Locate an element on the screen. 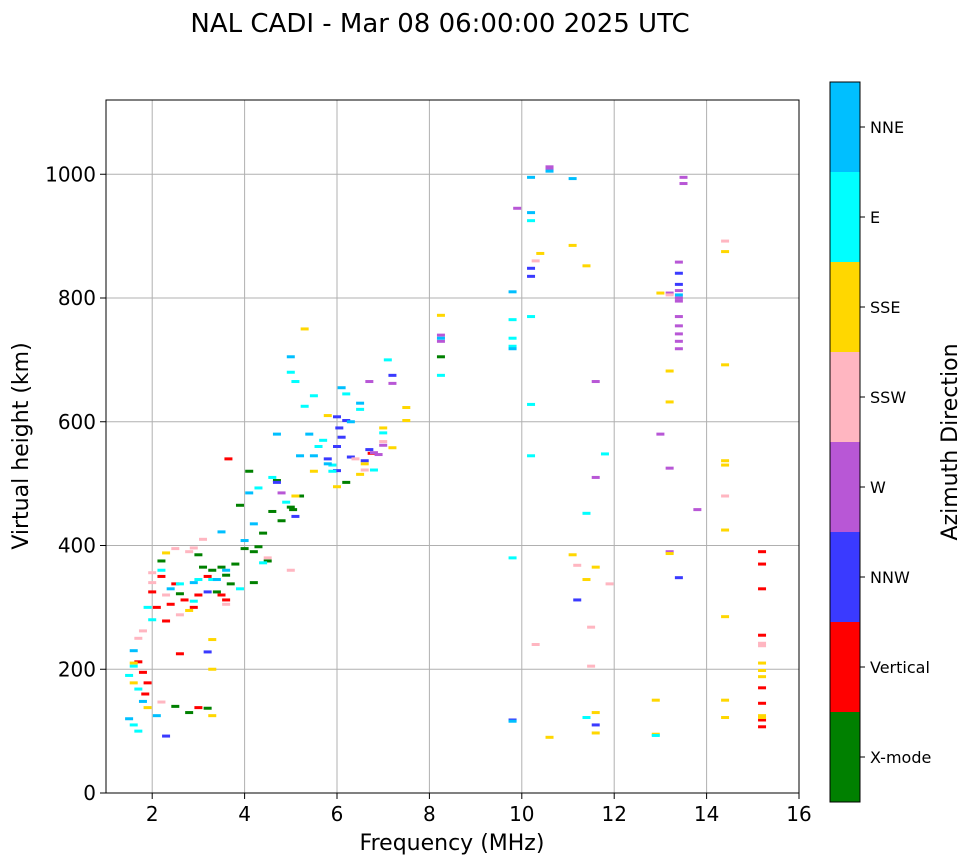 Image resolution: width=972 pixels, height=865 pixels. colorbar: X-mode Vertical NNW W SSW SSE E NNE is located at coordinates (880, 442).